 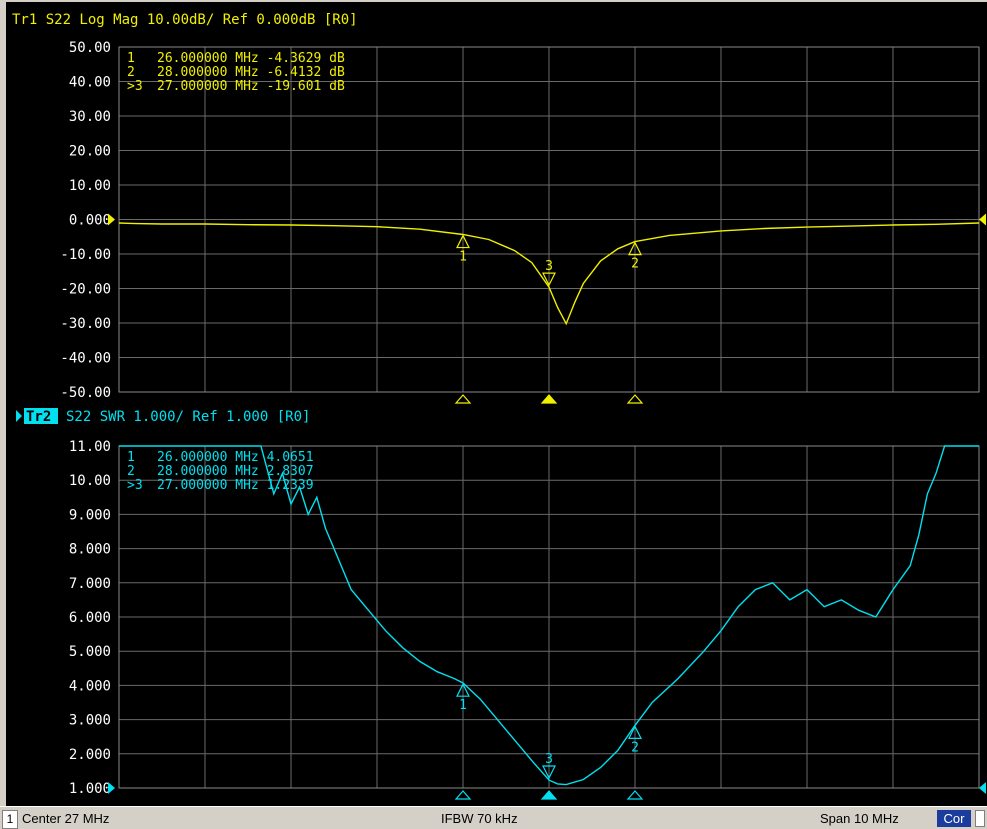 I want to click on marker-readout: 27.000000 MHz 1.2339, so click(x=235, y=485).